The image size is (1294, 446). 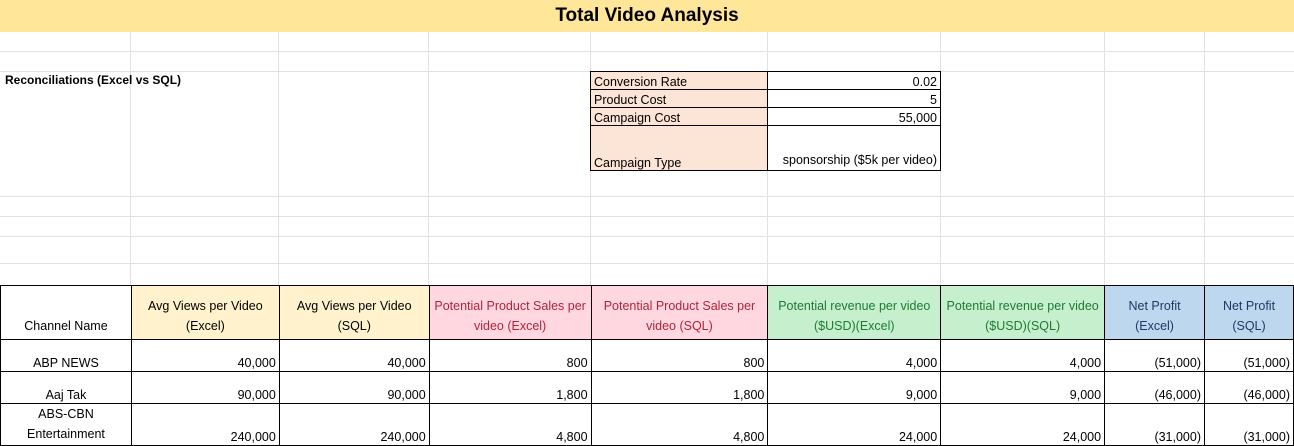 I want to click on channel-name-cell: Aaj Tak, so click(x=66, y=387).